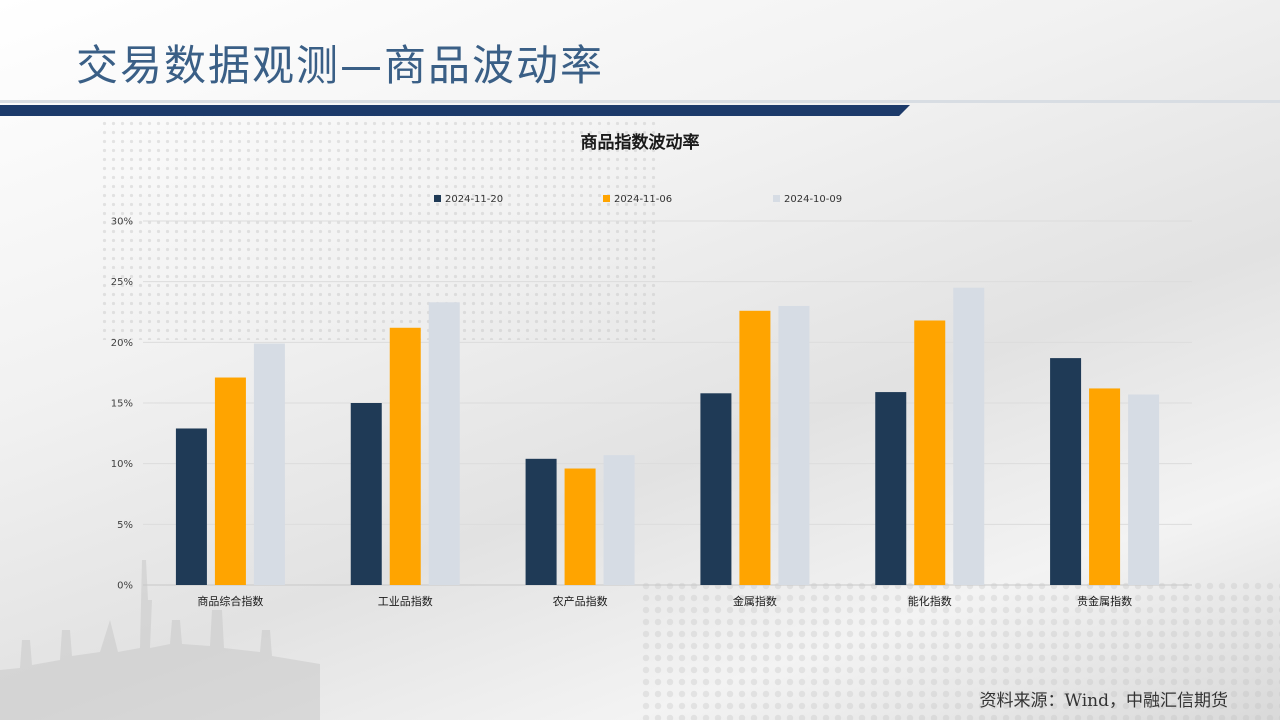 The height and width of the screenshot is (720, 1280). I want to click on chart-title: 商品指数波动率, so click(640, 143).